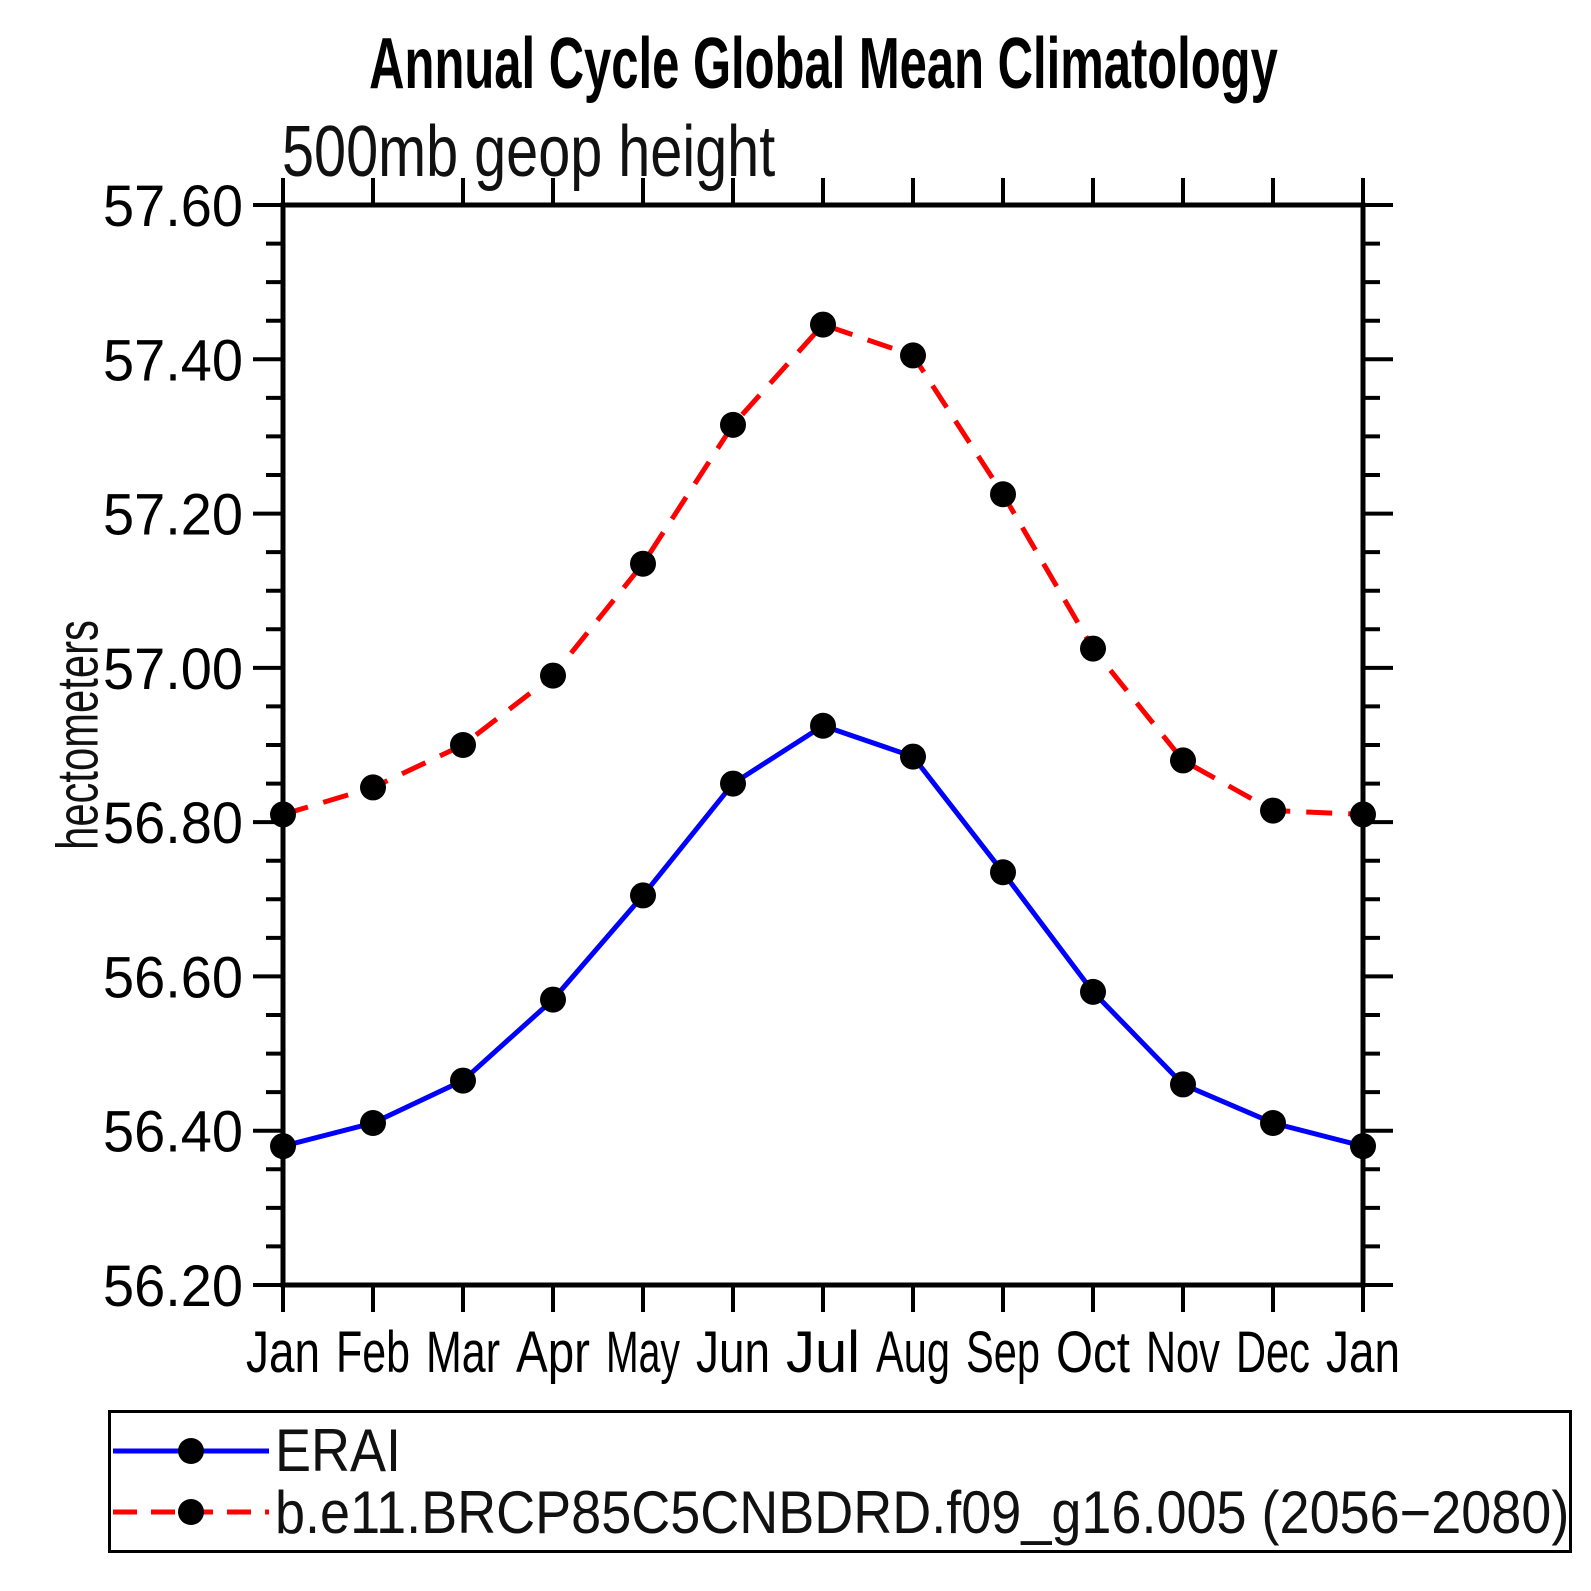 Image resolution: width=1591 pixels, height=1591 pixels. Describe the element at coordinates (173, 360) in the screenshot. I see `y-tick-label: 57.40` at that location.